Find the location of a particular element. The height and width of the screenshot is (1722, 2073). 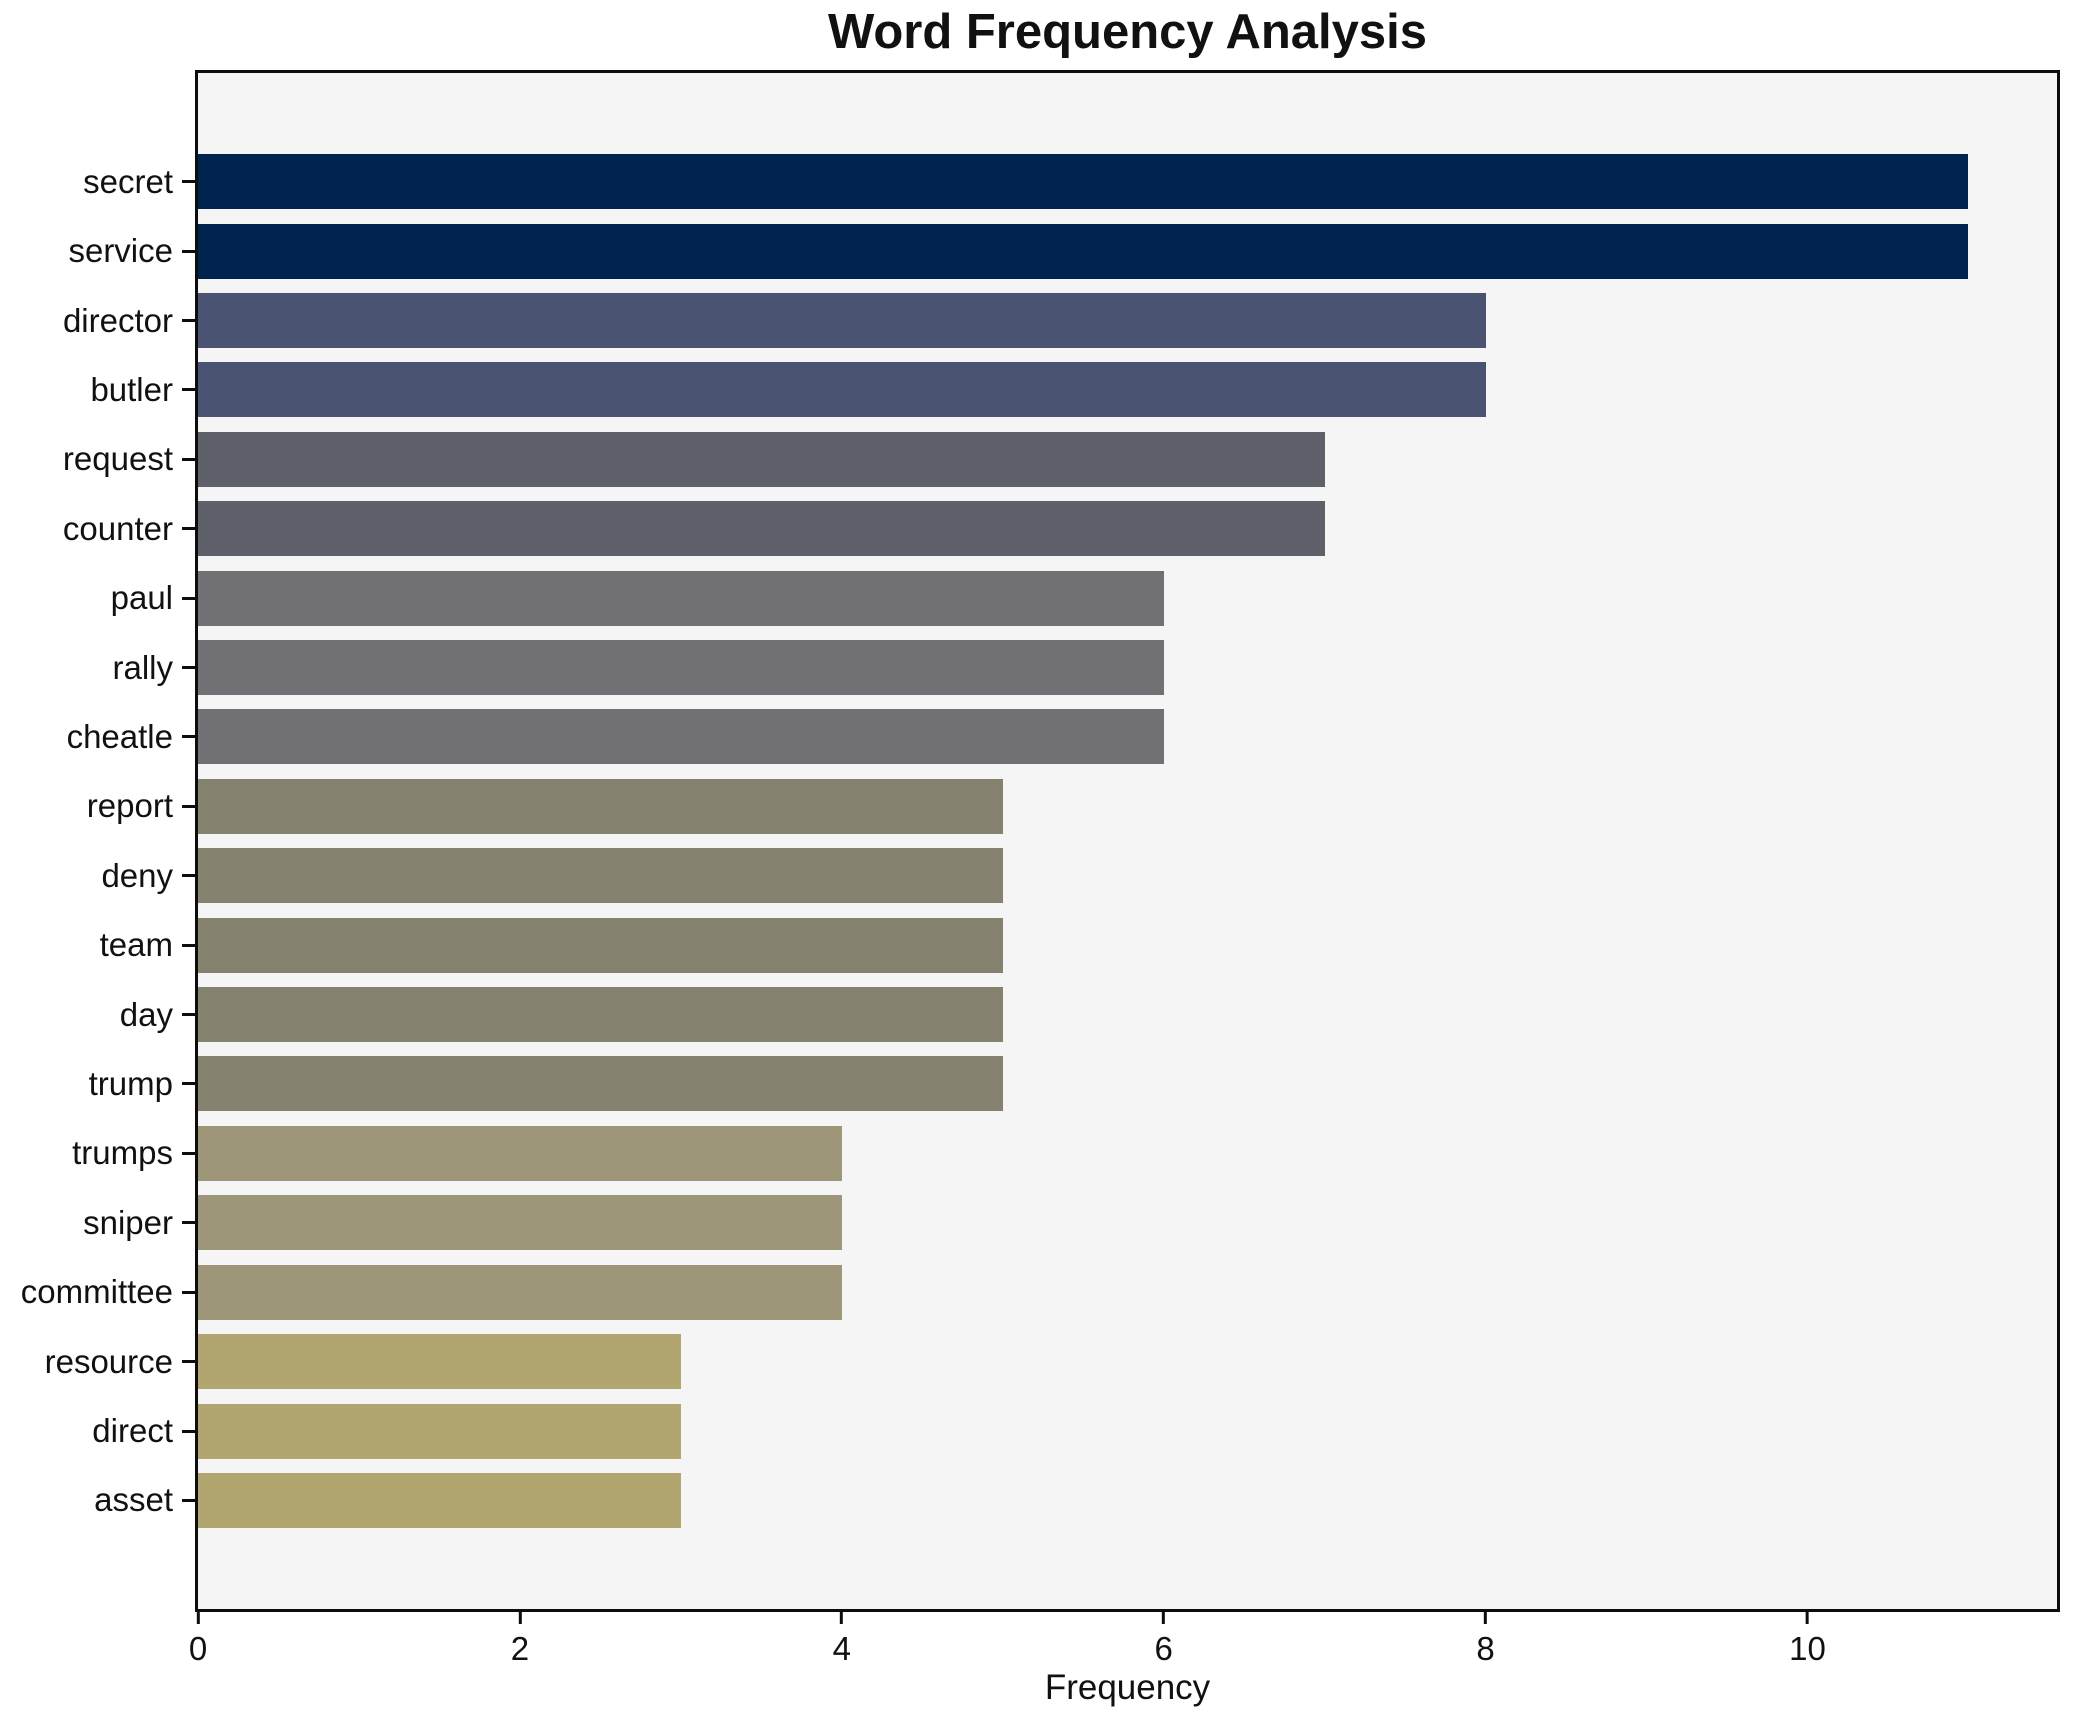

x-tick: 10 is located at coordinates (1807, 1640).